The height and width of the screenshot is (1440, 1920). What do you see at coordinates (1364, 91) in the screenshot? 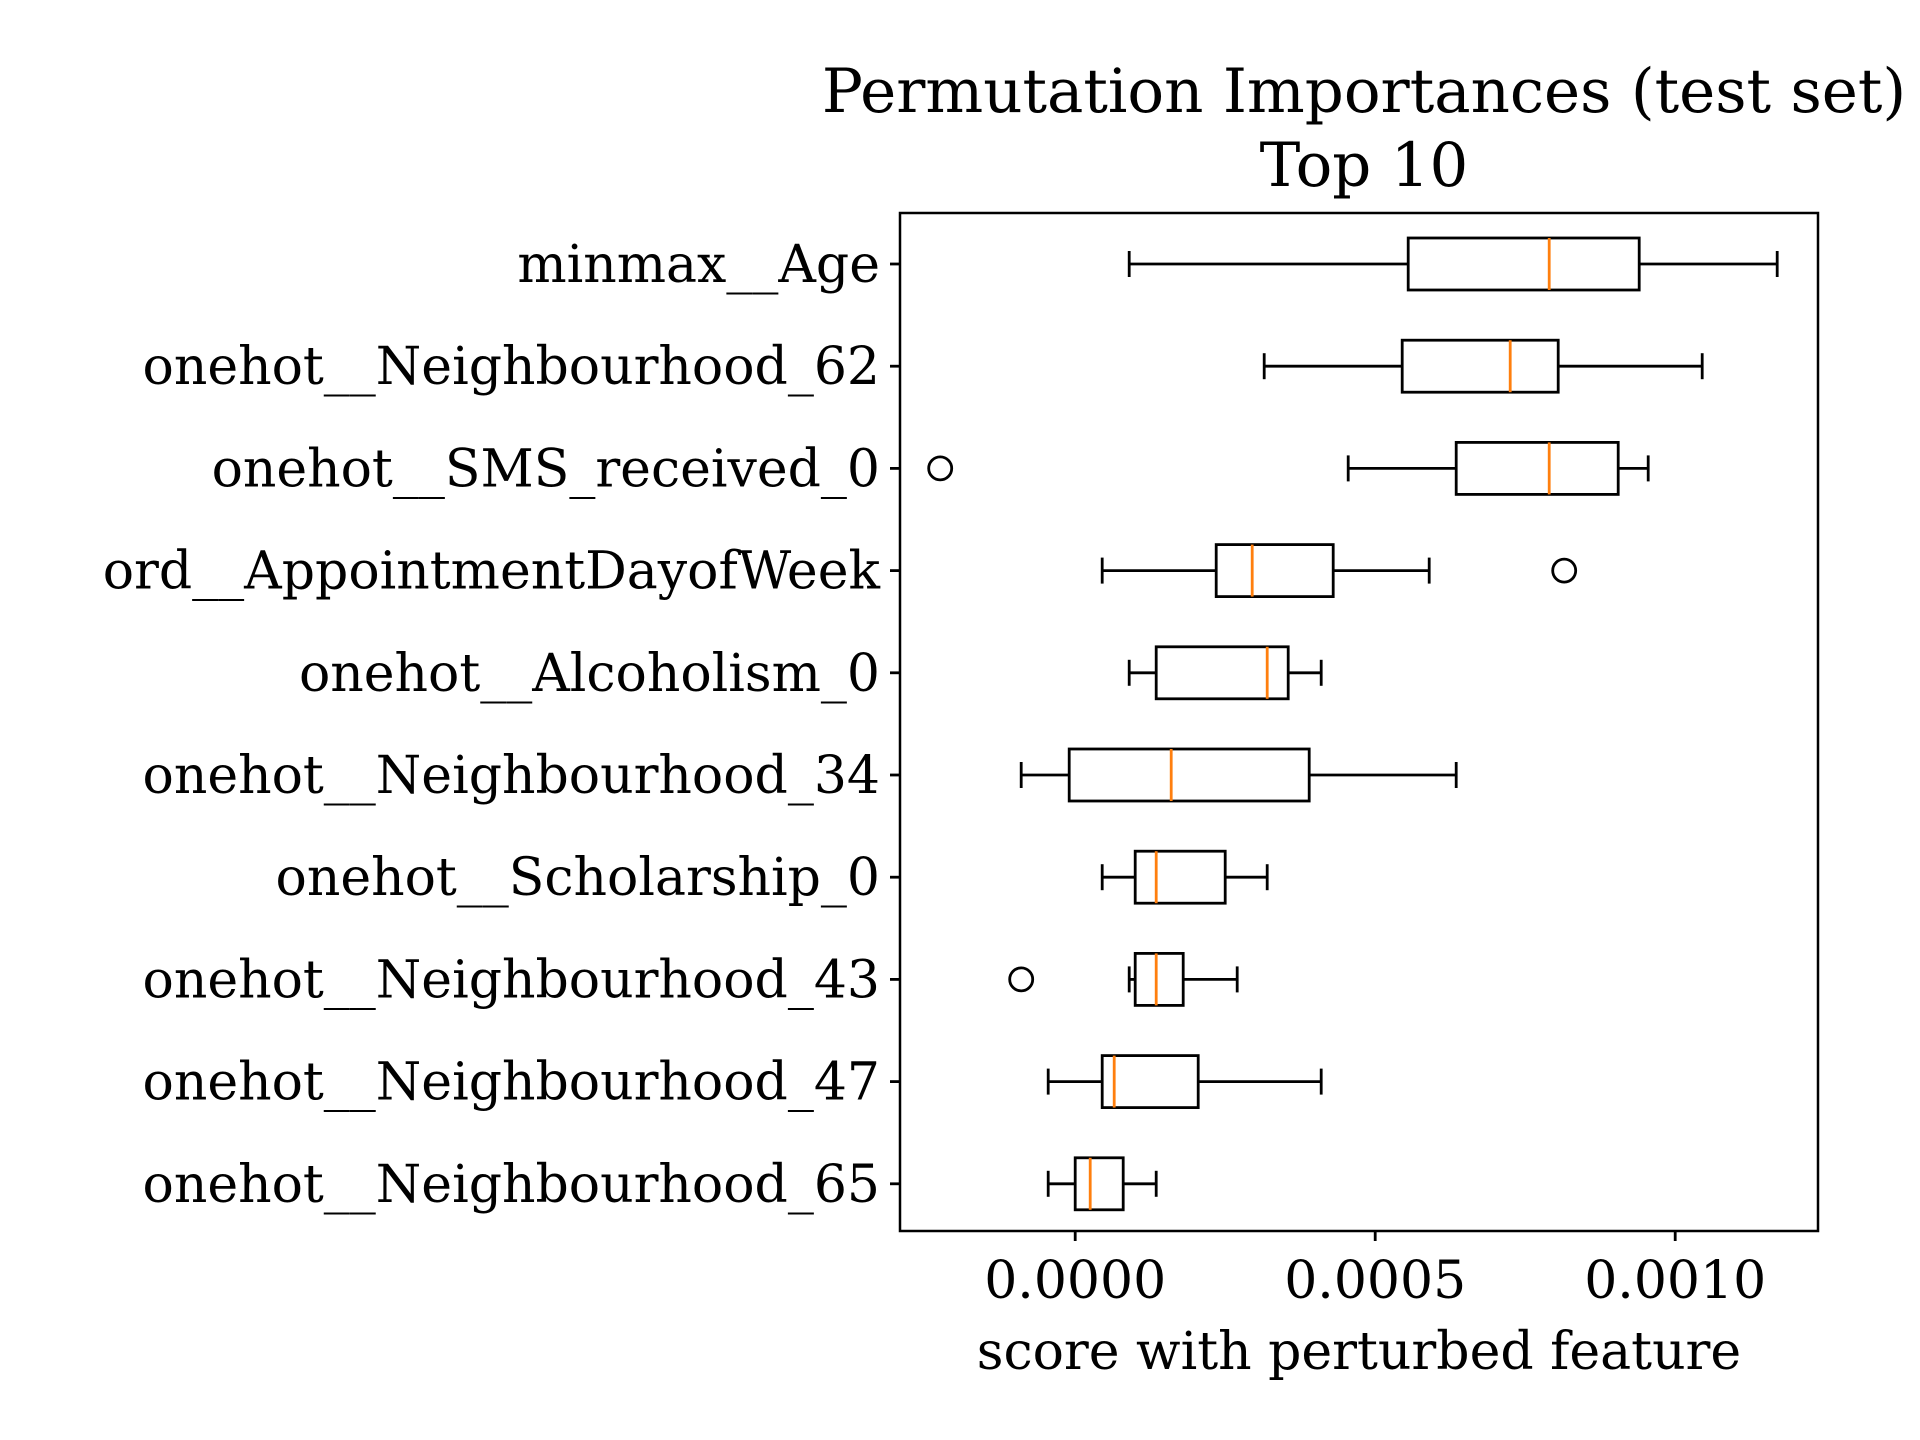
I see `chart-title: Permutation Importances (test set)` at bounding box center [1364, 91].